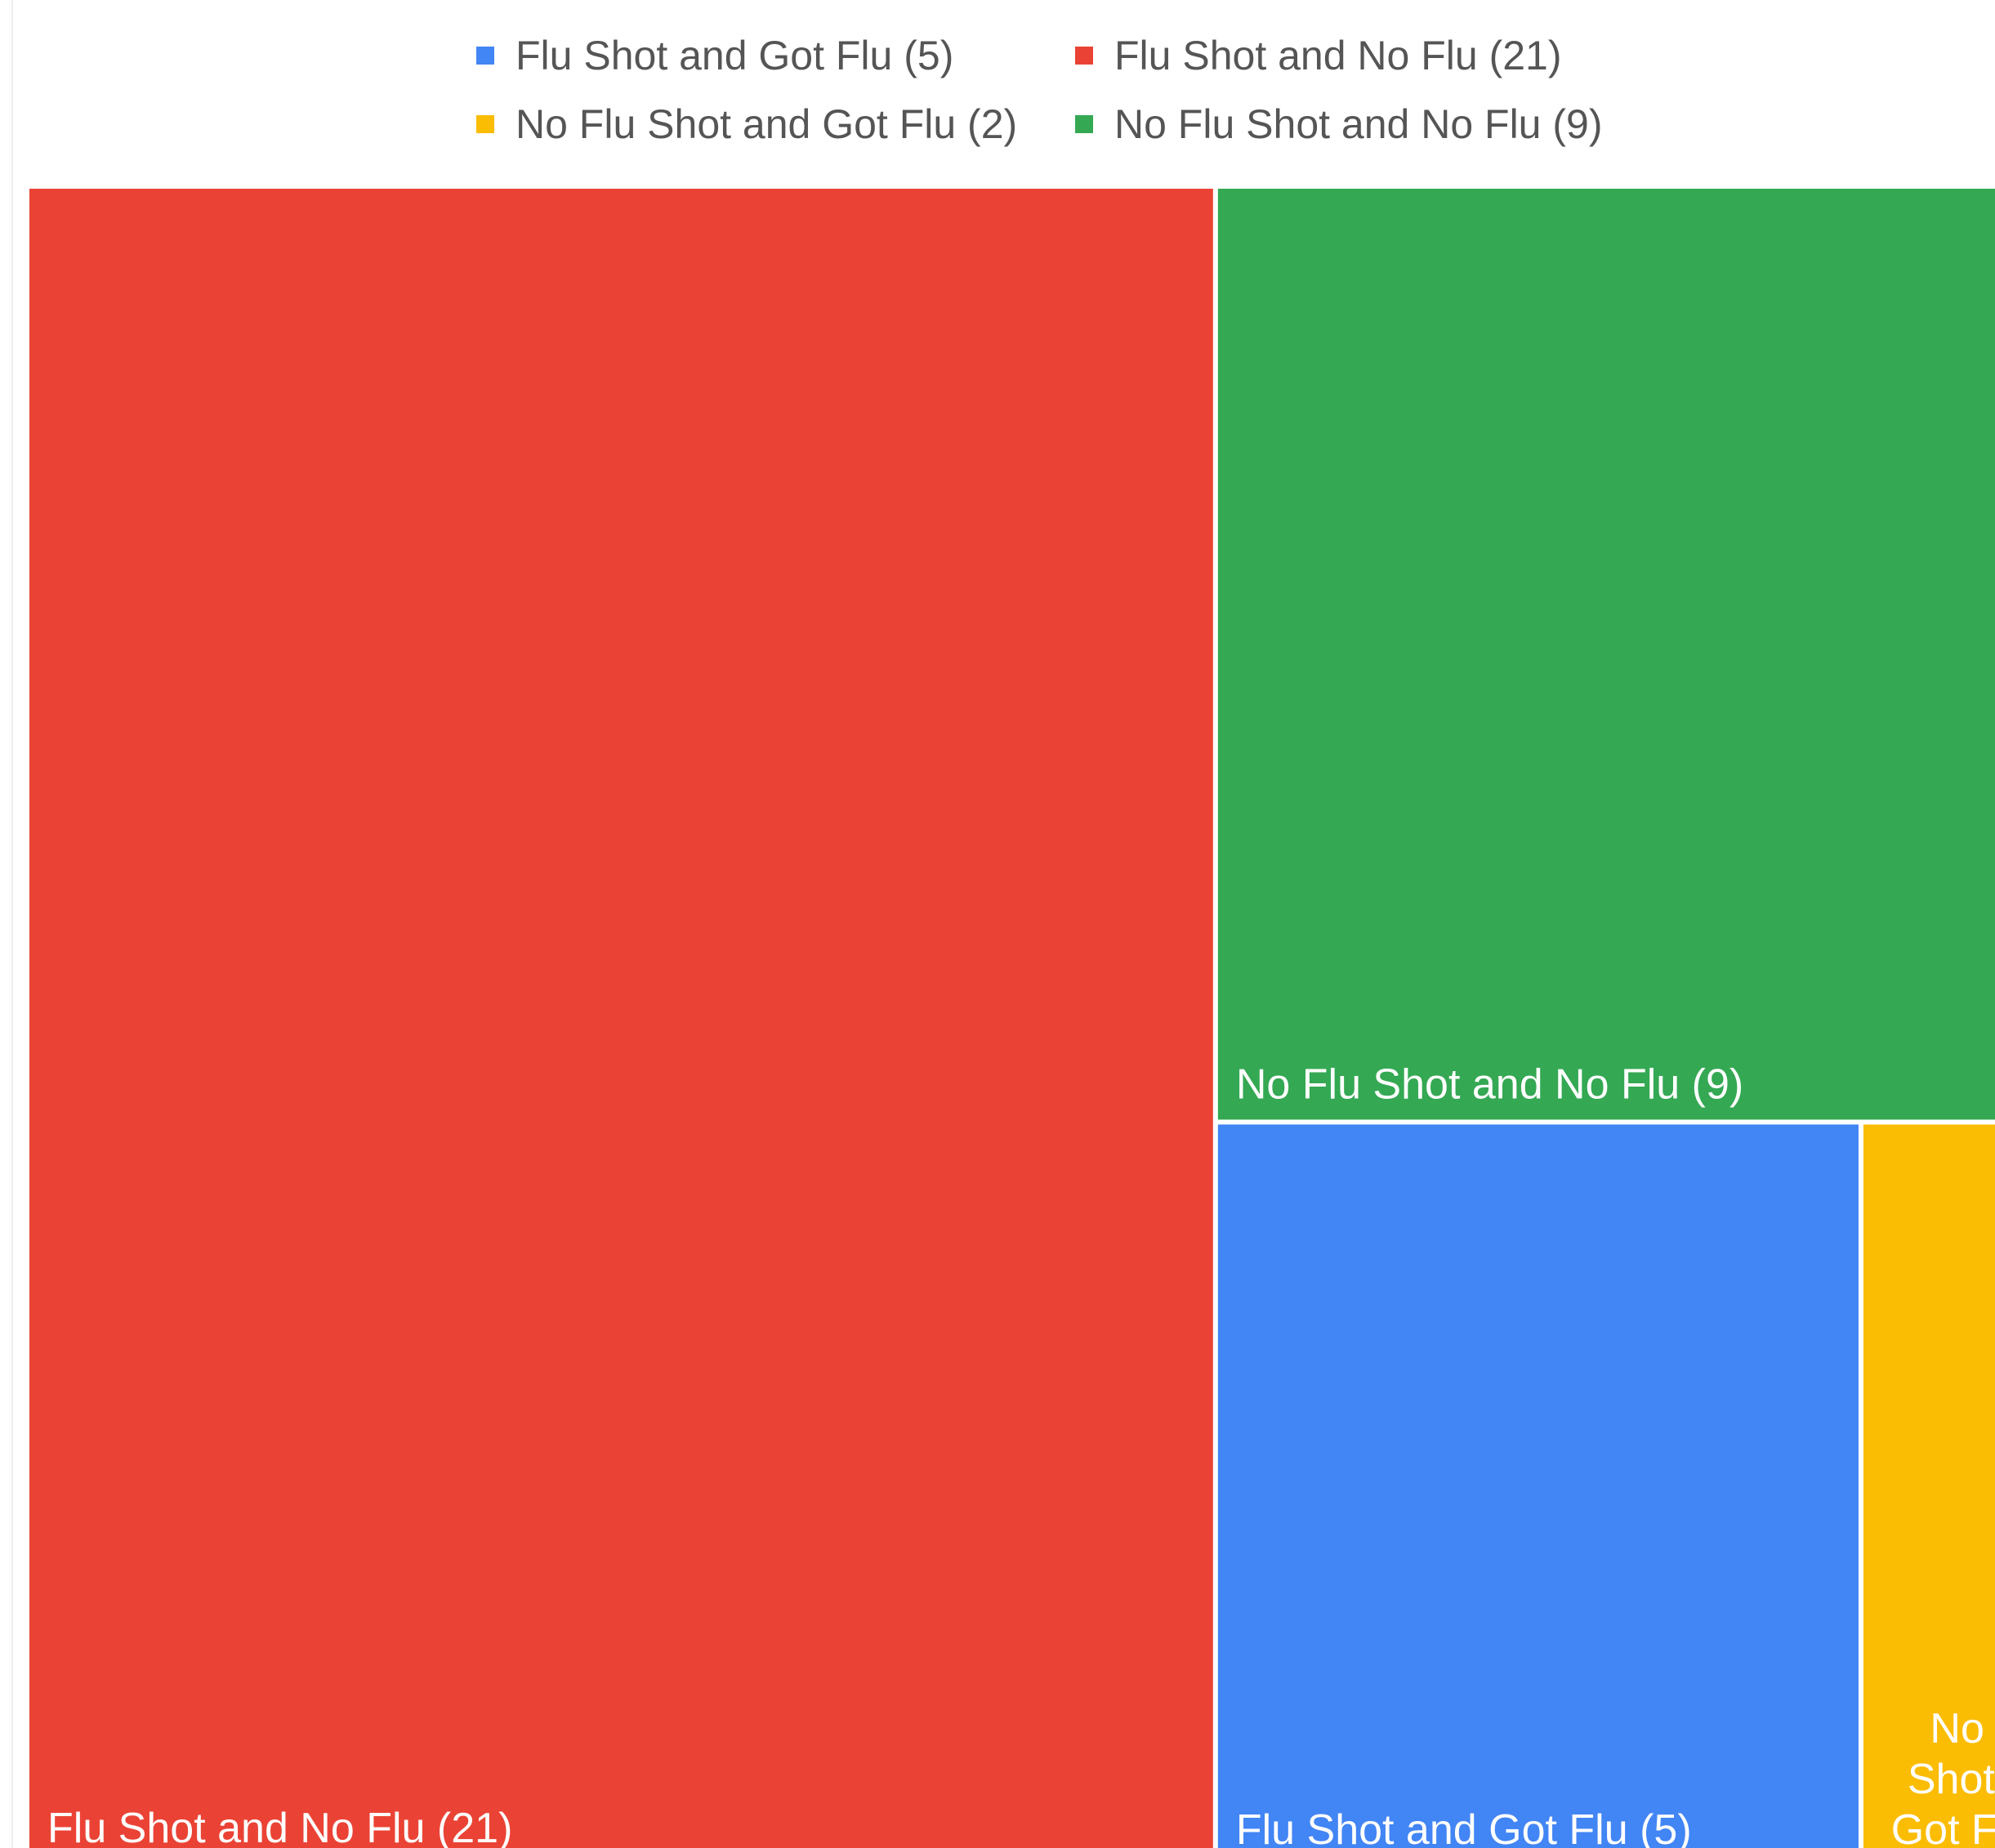  Describe the element at coordinates (1084, 56) in the screenshot. I see `legend-swatch-red` at that location.